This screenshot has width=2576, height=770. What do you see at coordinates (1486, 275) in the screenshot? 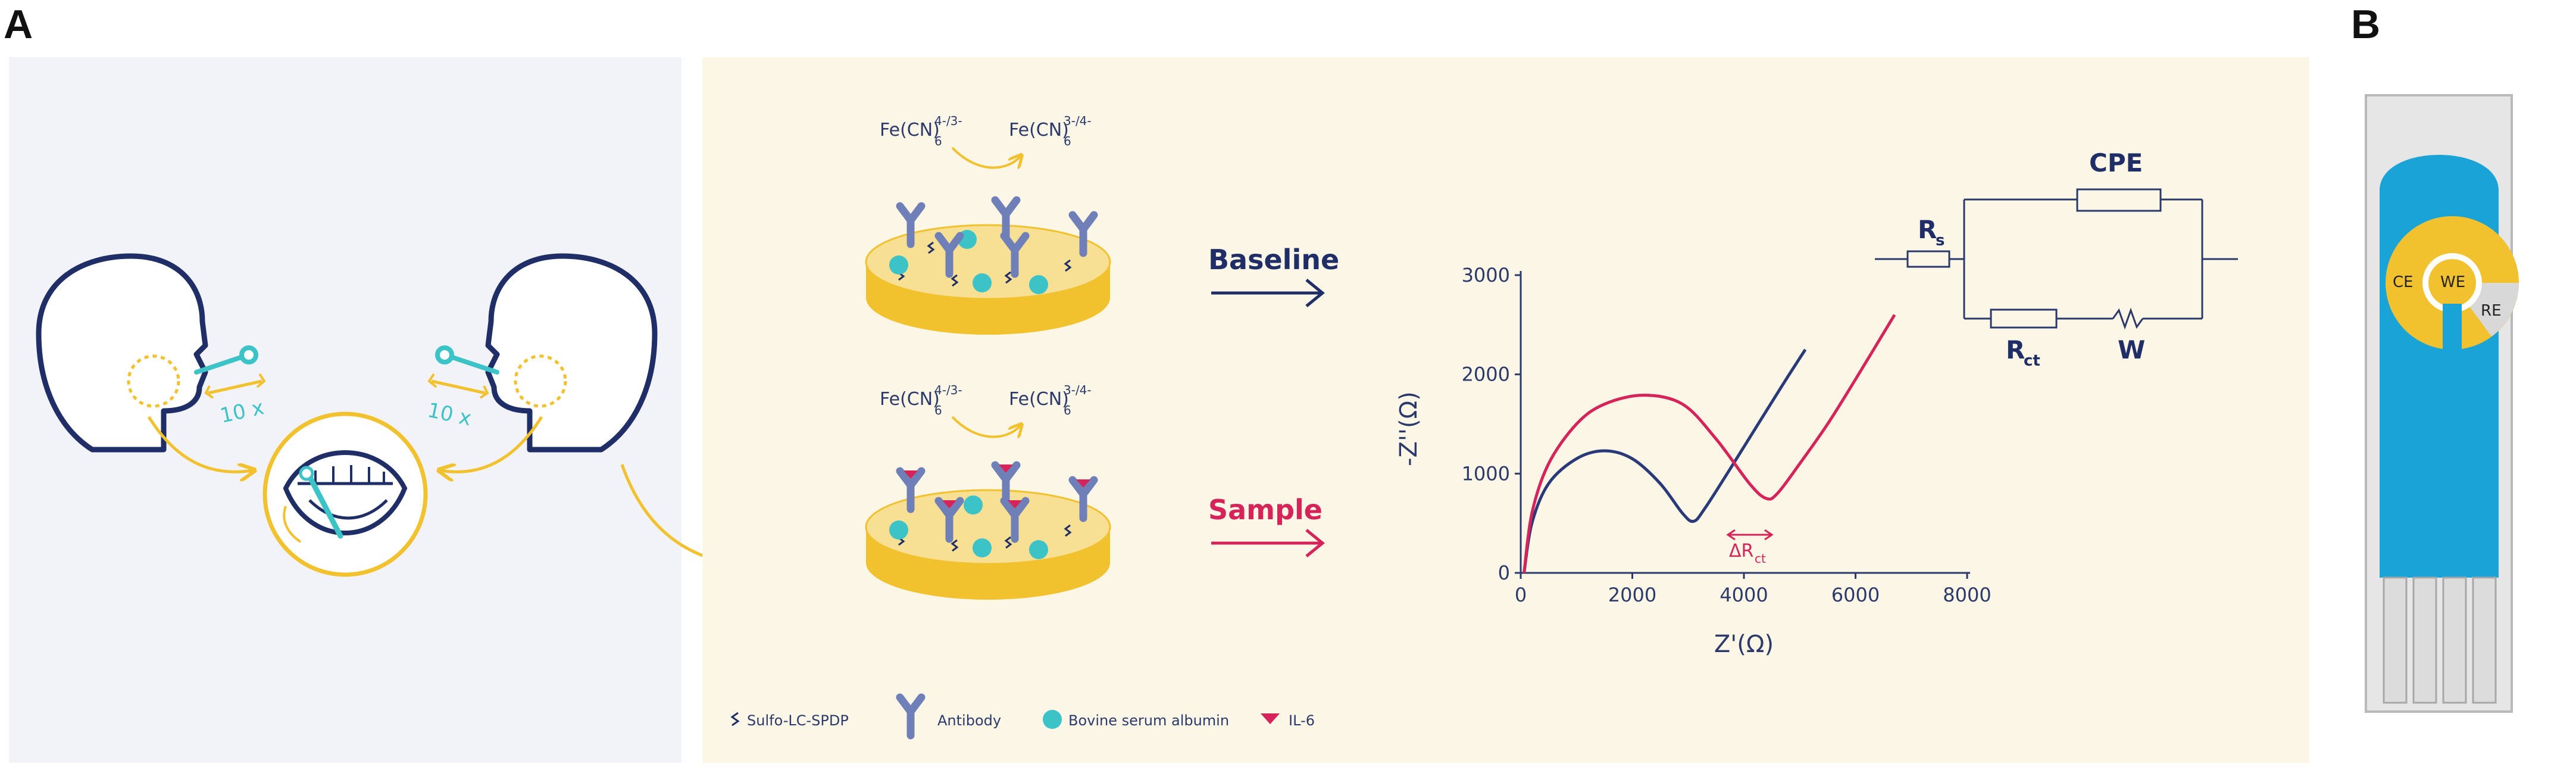
I see `y-tick-label: 3000` at bounding box center [1486, 275].